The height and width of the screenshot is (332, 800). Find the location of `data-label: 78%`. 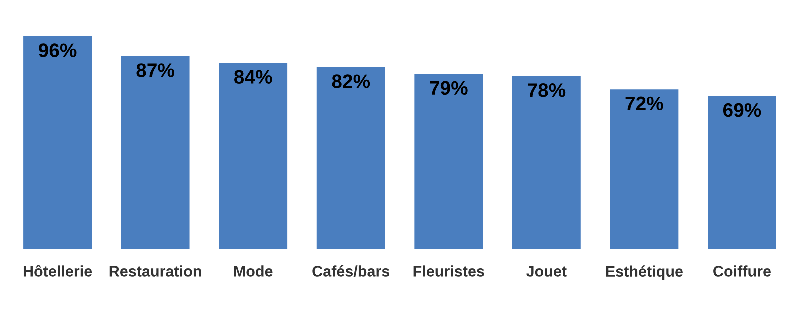

data-label: 78% is located at coordinates (547, 91).